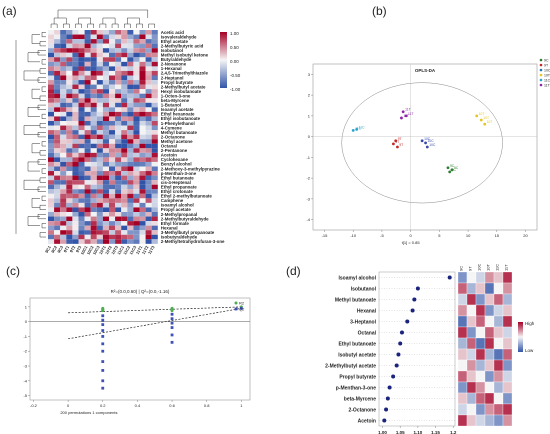 The height and width of the screenshot is (434, 550). Describe the element at coordinates (177, 205) in the screenshot. I see `row-label: Isoamyl alcohol` at that location.